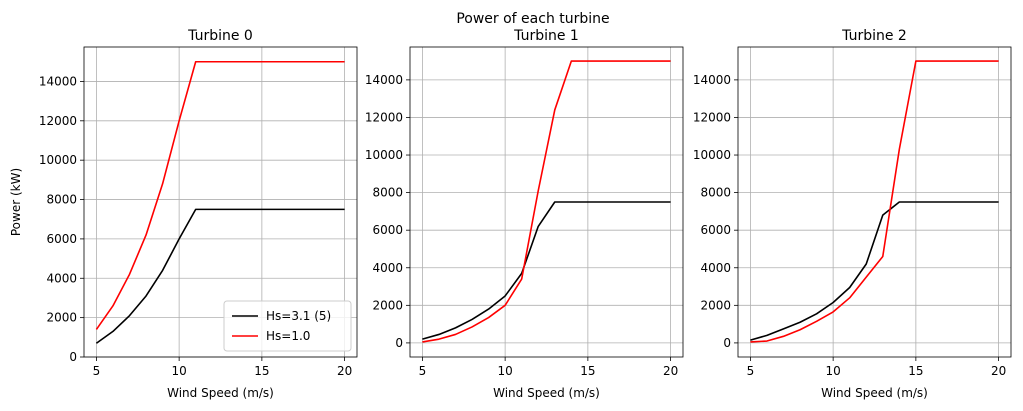 The width and height of the screenshot is (1023, 411). Describe the element at coordinates (298, 316) in the screenshot. I see `legend-label-0: Hs=3.1 (5)` at that location.